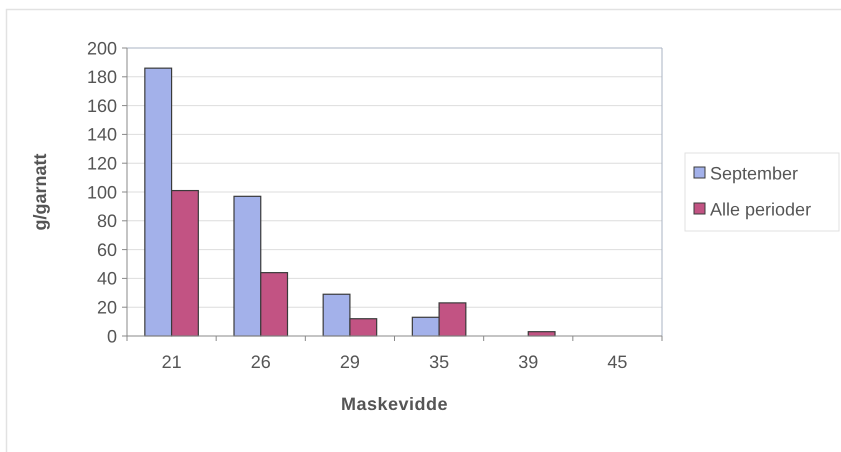 This screenshot has width=841, height=452. I want to click on x-tick-label: 29, so click(350, 362).